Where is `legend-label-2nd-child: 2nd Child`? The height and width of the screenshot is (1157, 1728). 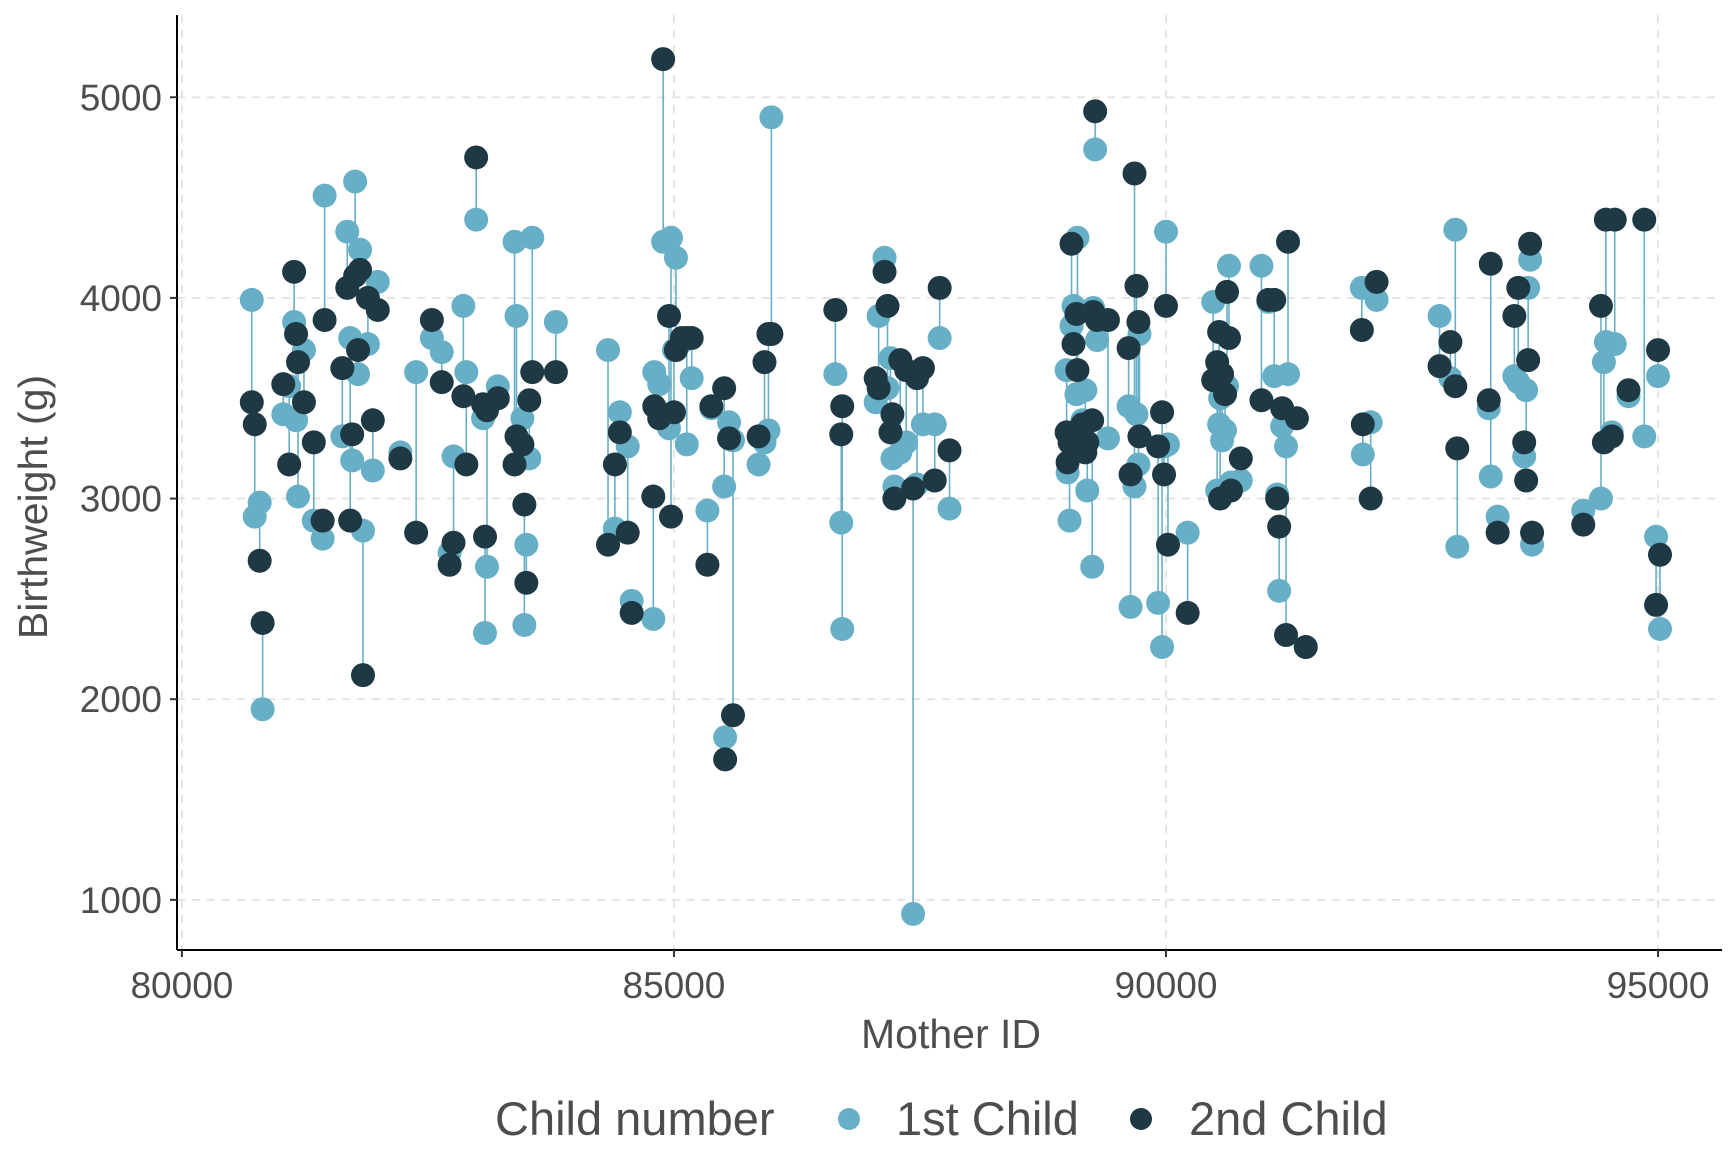
legend-label-2nd-child: 2nd Child is located at coordinates (1288, 1118).